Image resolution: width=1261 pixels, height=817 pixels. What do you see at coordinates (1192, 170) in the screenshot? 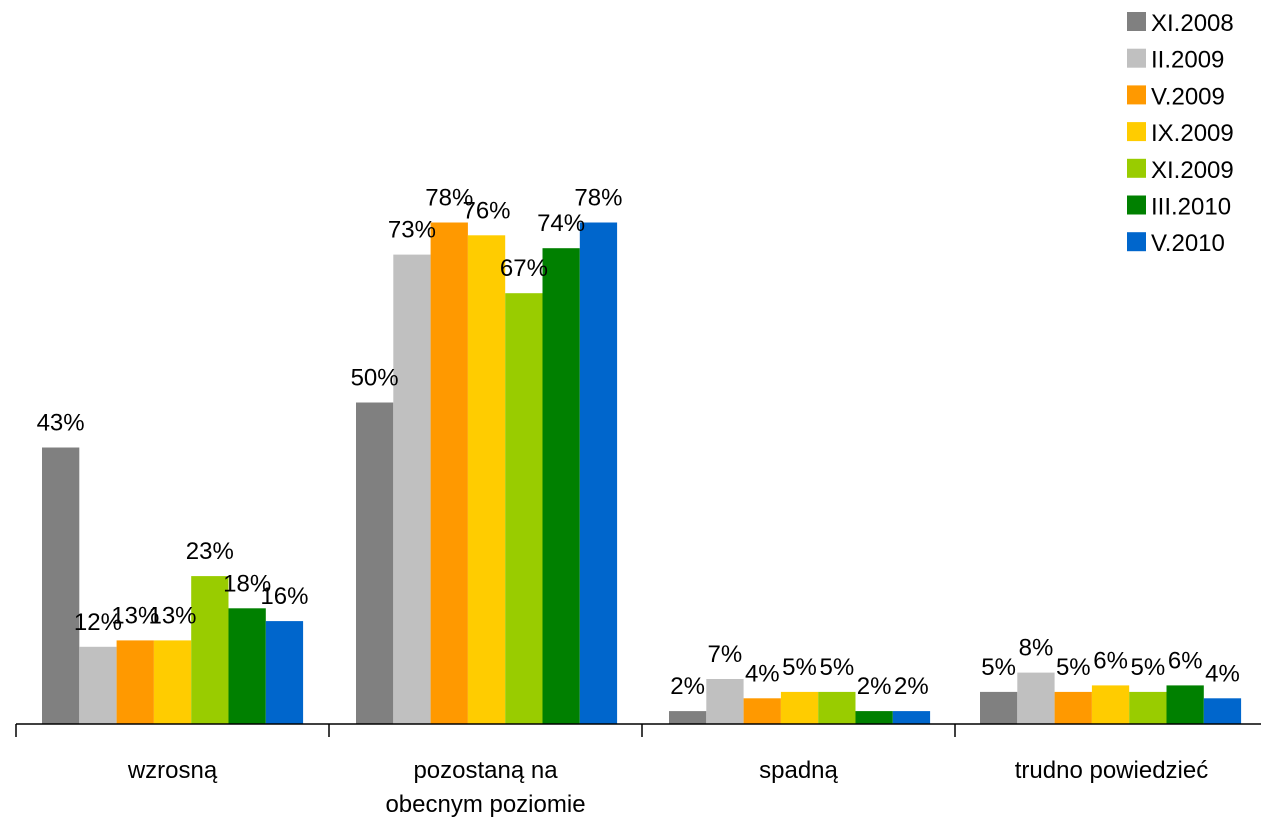
I see `legend-label: XI.2009` at bounding box center [1192, 170].